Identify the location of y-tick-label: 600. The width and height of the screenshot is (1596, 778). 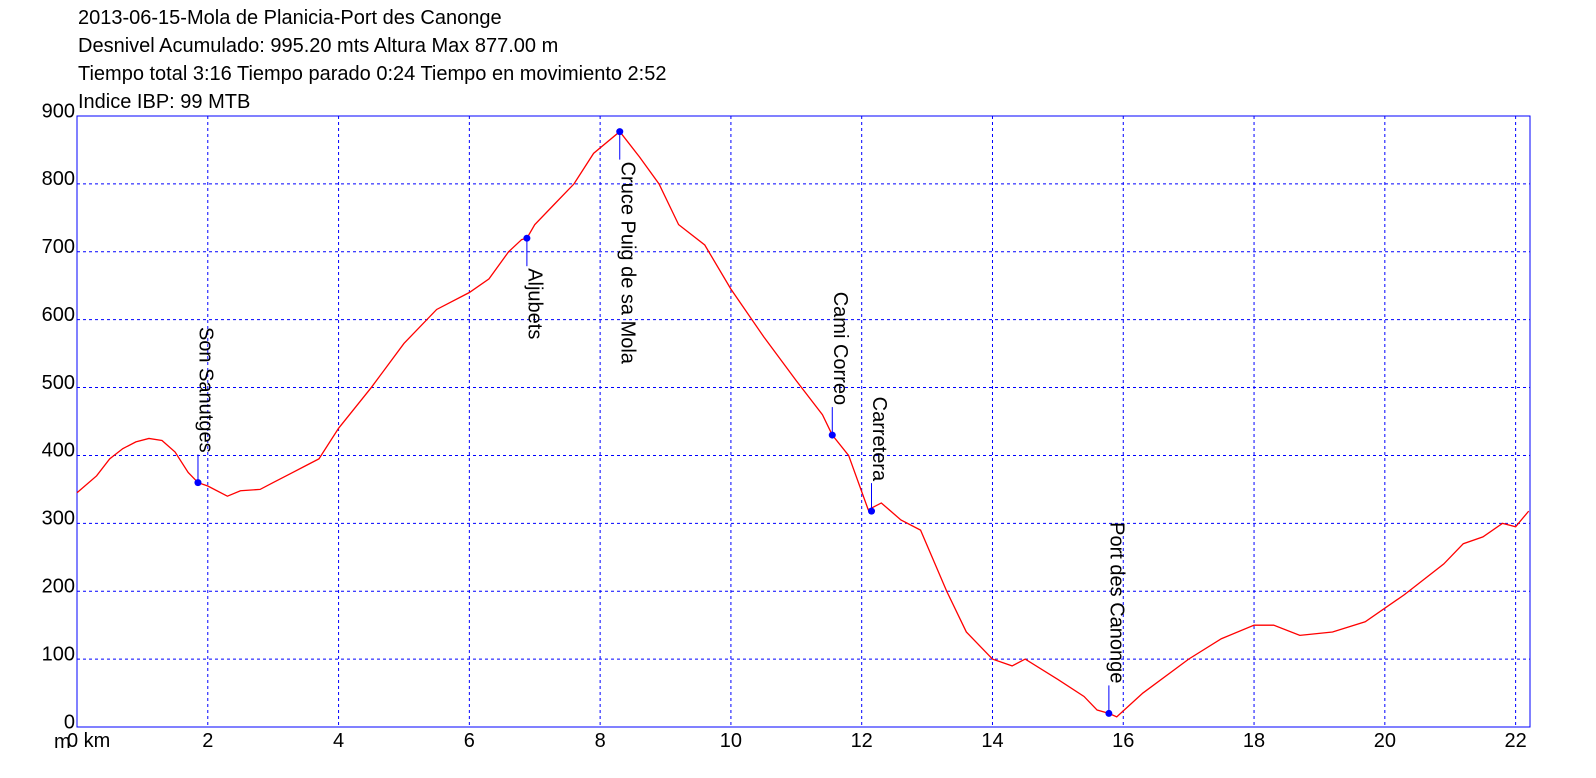
(58, 315).